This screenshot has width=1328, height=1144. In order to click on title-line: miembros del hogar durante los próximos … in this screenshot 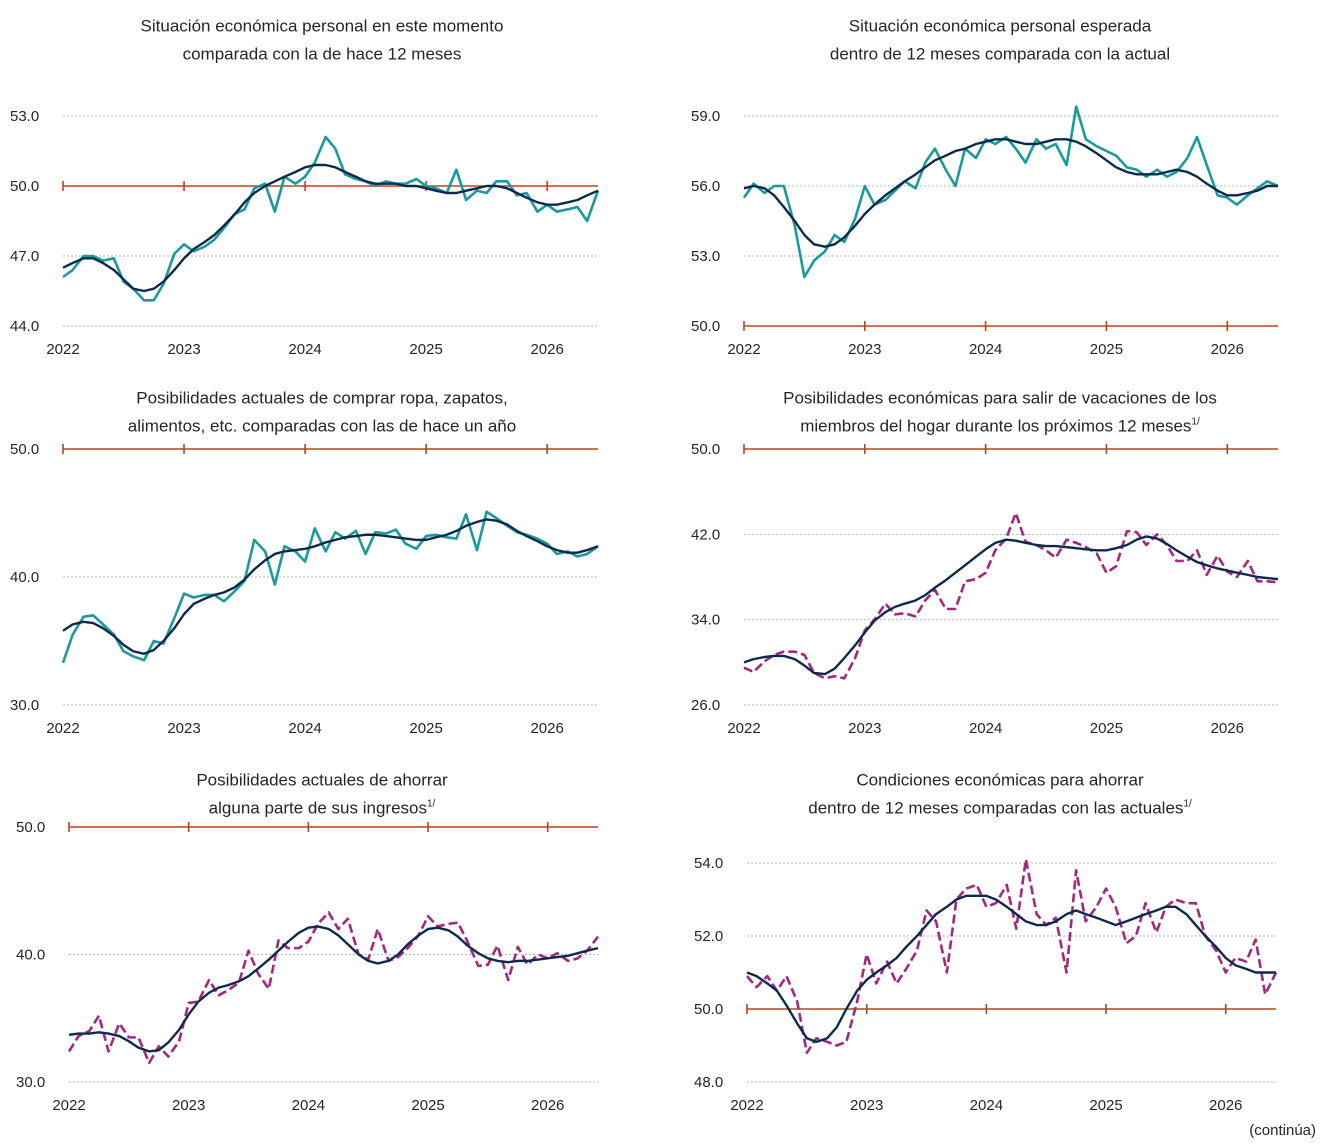, I will do `click(995, 426)`.